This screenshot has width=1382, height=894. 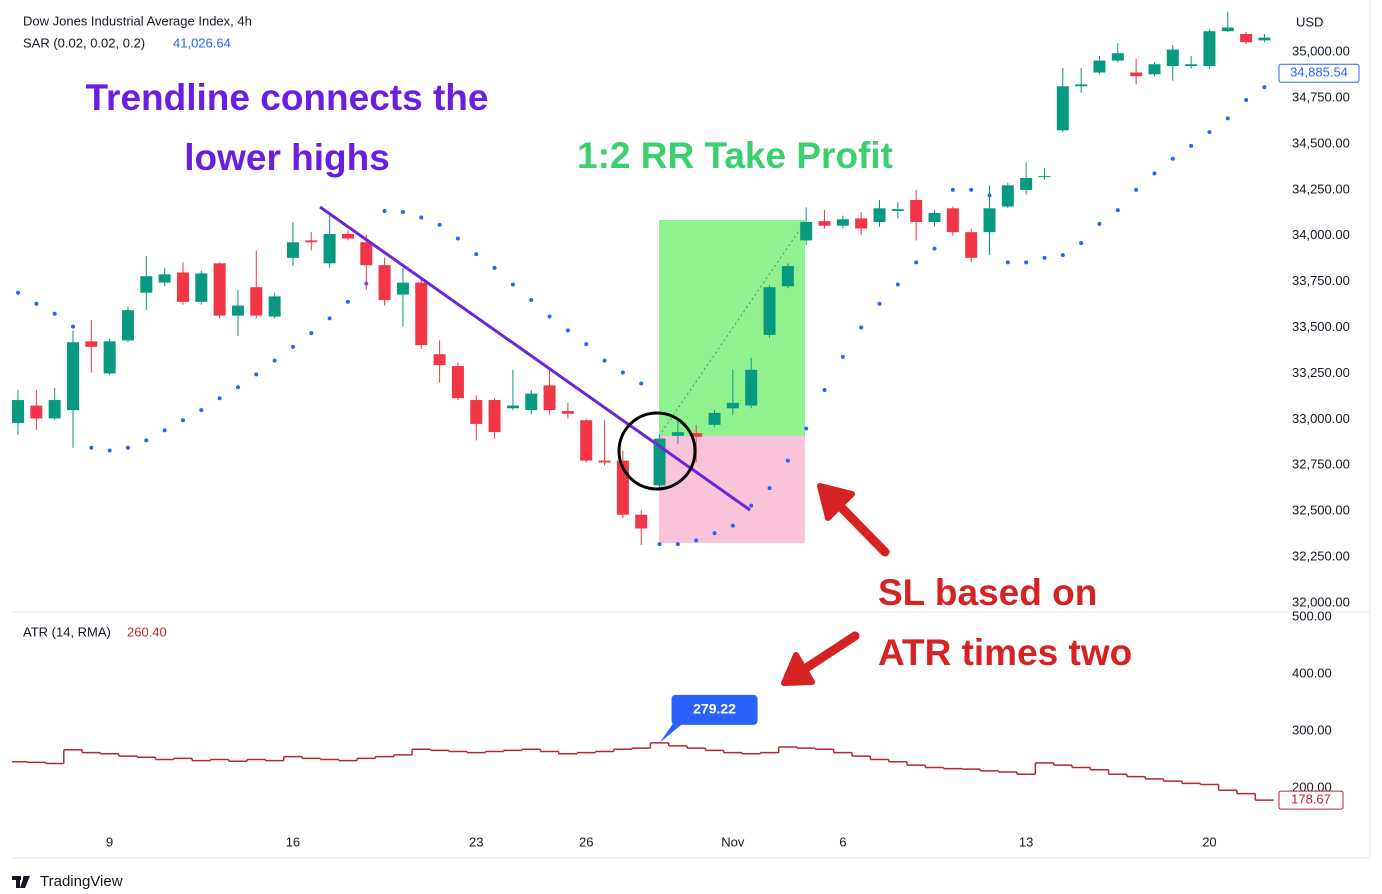 What do you see at coordinates (842, 841) in the screenshot?
I see `x-tick-label: 6` at bounding box center [842, 841].